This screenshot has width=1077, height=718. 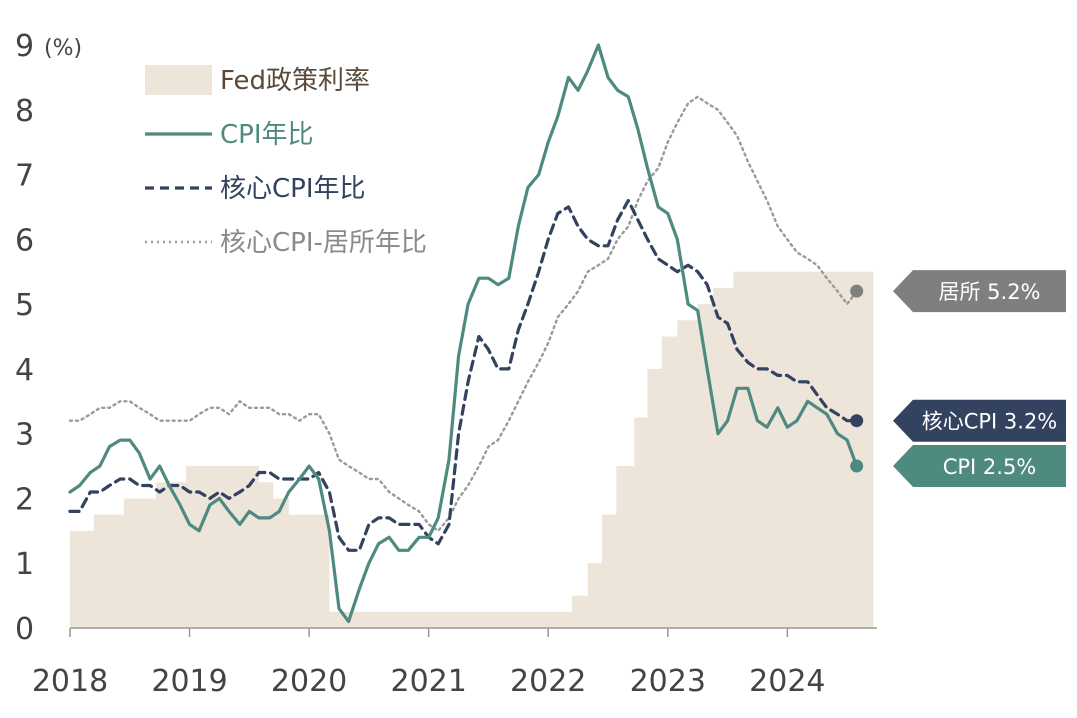 What do you see at coordinates (989, 292) in the screenshot?
I see `callout-label-shelter: 居所 5.2%` at bounding box center [989, 292].